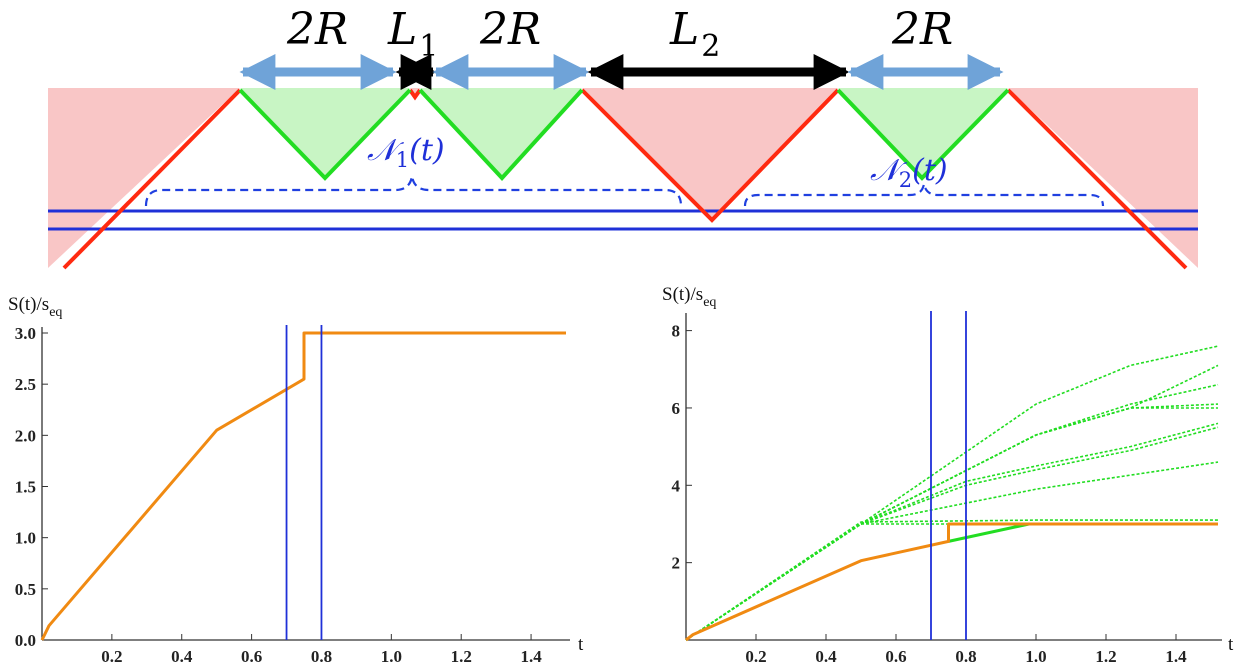 The width and height of the screenshot is (1251, 668). What do you see at coordinates (412, 34) in the screenshot?
I see `label-l1: L1` at bounding box center [412, 34].